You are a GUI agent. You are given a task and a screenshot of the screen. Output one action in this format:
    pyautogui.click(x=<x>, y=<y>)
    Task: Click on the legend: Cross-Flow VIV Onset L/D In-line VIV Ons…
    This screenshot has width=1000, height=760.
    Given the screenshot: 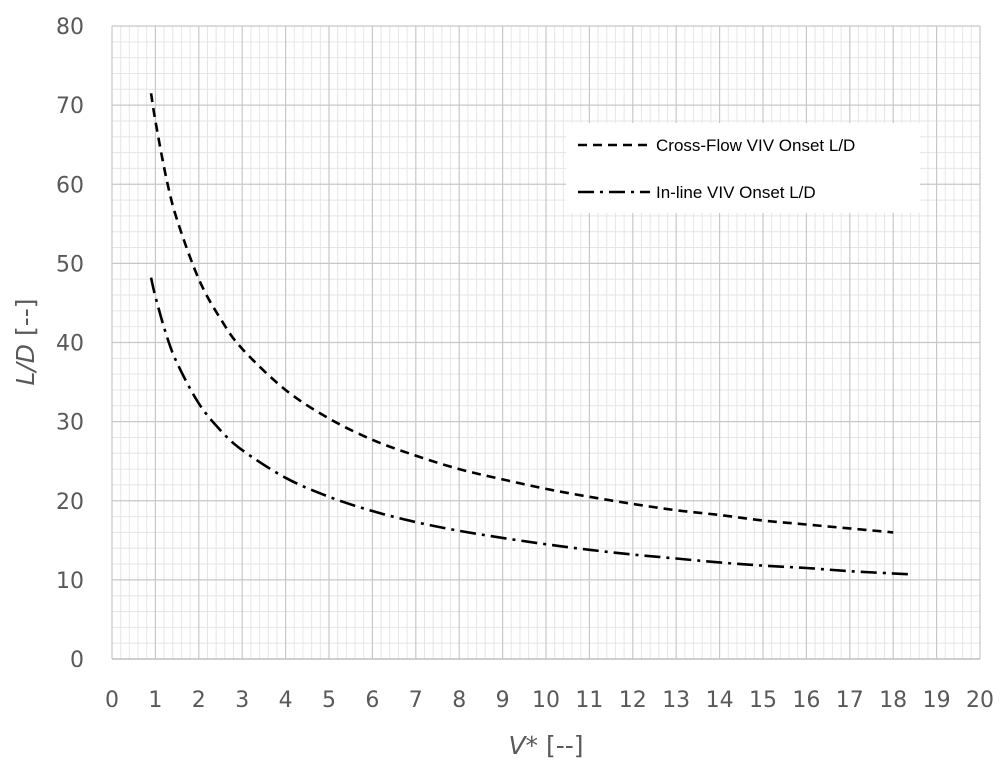 What is the action you would take?
    pyautogui.click(x=743, y=168)
    